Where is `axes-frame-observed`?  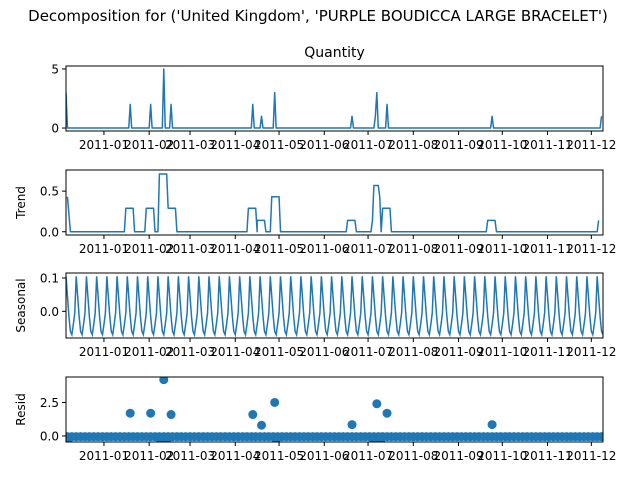 axes-frame-observed is located at coordinates (334, 98).